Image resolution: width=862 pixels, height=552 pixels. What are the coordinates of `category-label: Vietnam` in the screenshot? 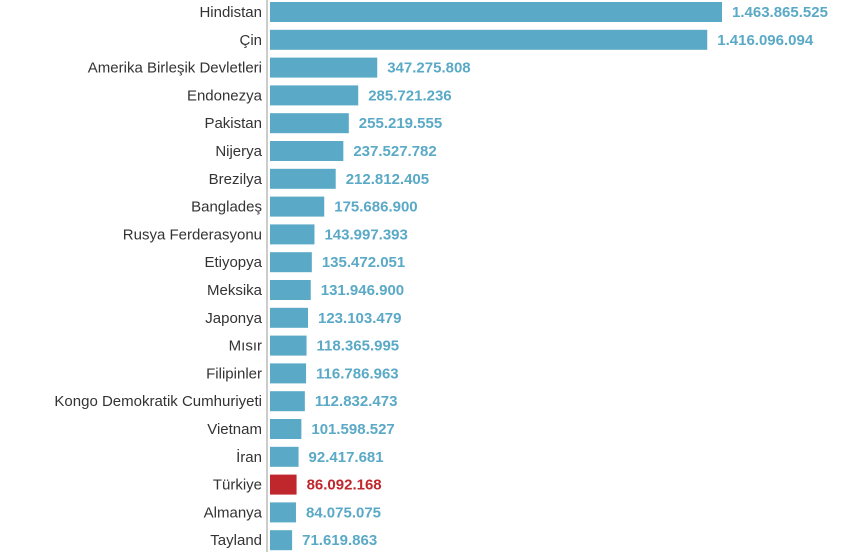 It's located at (234, 429).